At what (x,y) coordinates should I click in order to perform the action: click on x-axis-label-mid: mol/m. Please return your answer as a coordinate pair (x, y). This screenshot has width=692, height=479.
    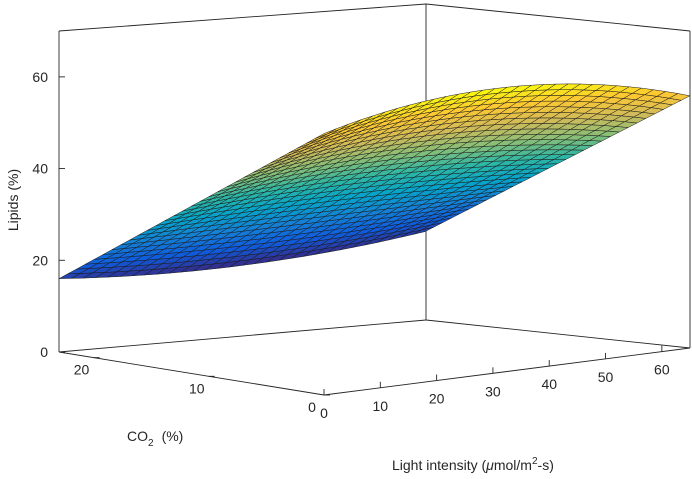
    Looking at the image, I should click on (513, 465).